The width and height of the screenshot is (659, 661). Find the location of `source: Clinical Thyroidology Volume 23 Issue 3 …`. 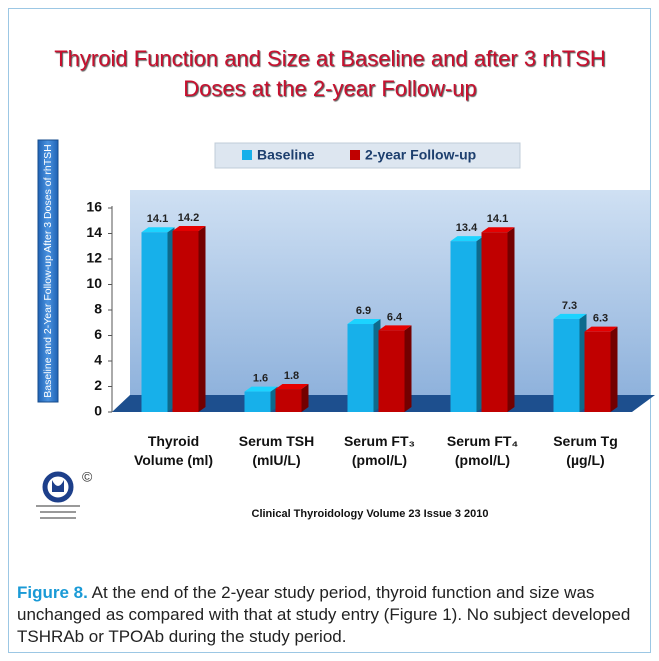

source: Clinical Thyroidology Volume 23 Issue 3 … is located at coordinates (370, 514).